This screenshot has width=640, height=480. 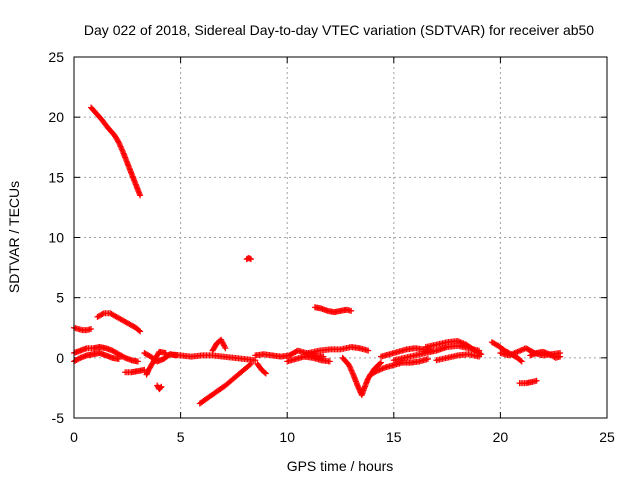 I want to click on x-tick-labels: 0 5 10 15 20 25, so click(x=342, y=437).